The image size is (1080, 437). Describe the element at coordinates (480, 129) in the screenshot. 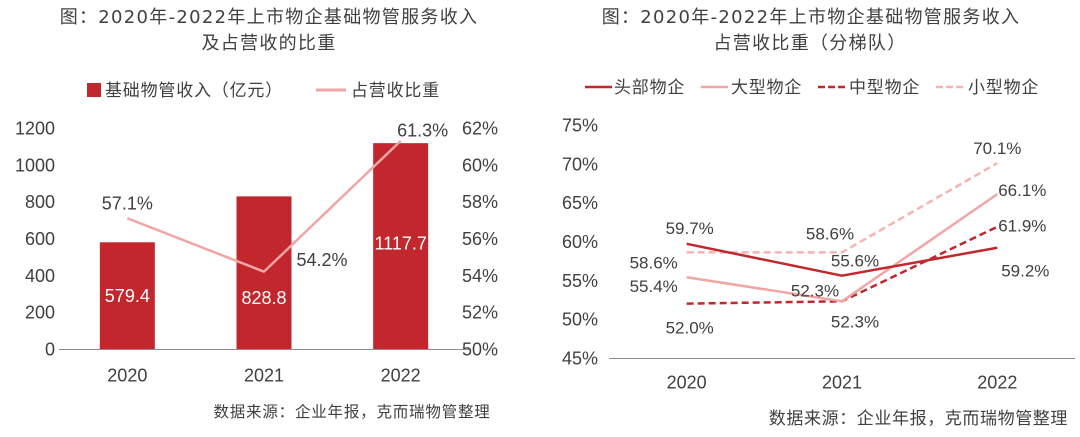

I see `right-y-tick-label: 62%` at that location.